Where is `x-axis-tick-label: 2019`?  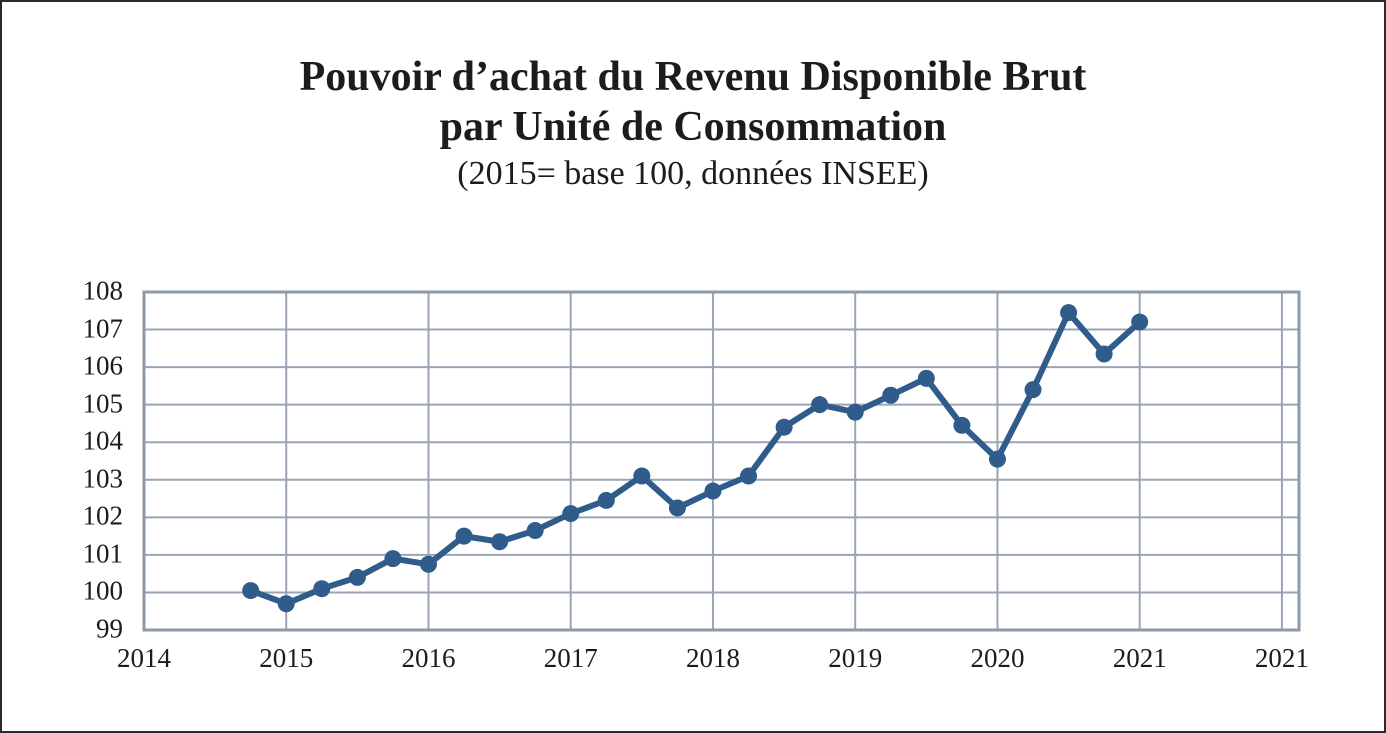
x-axis-tick-label: 2019 is located at coordinates (855, 658).